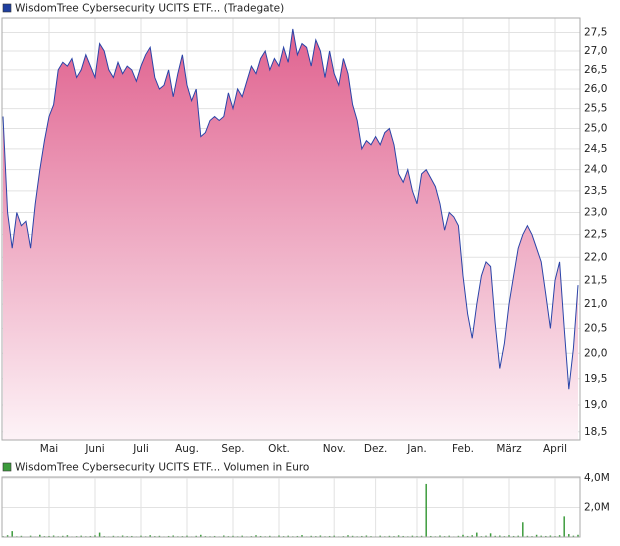 This screenshot has height=546, width=620. Describe the element at coordinates (595, 328) in the screenshot. I see `y-tick-label: 20,5` at that location.